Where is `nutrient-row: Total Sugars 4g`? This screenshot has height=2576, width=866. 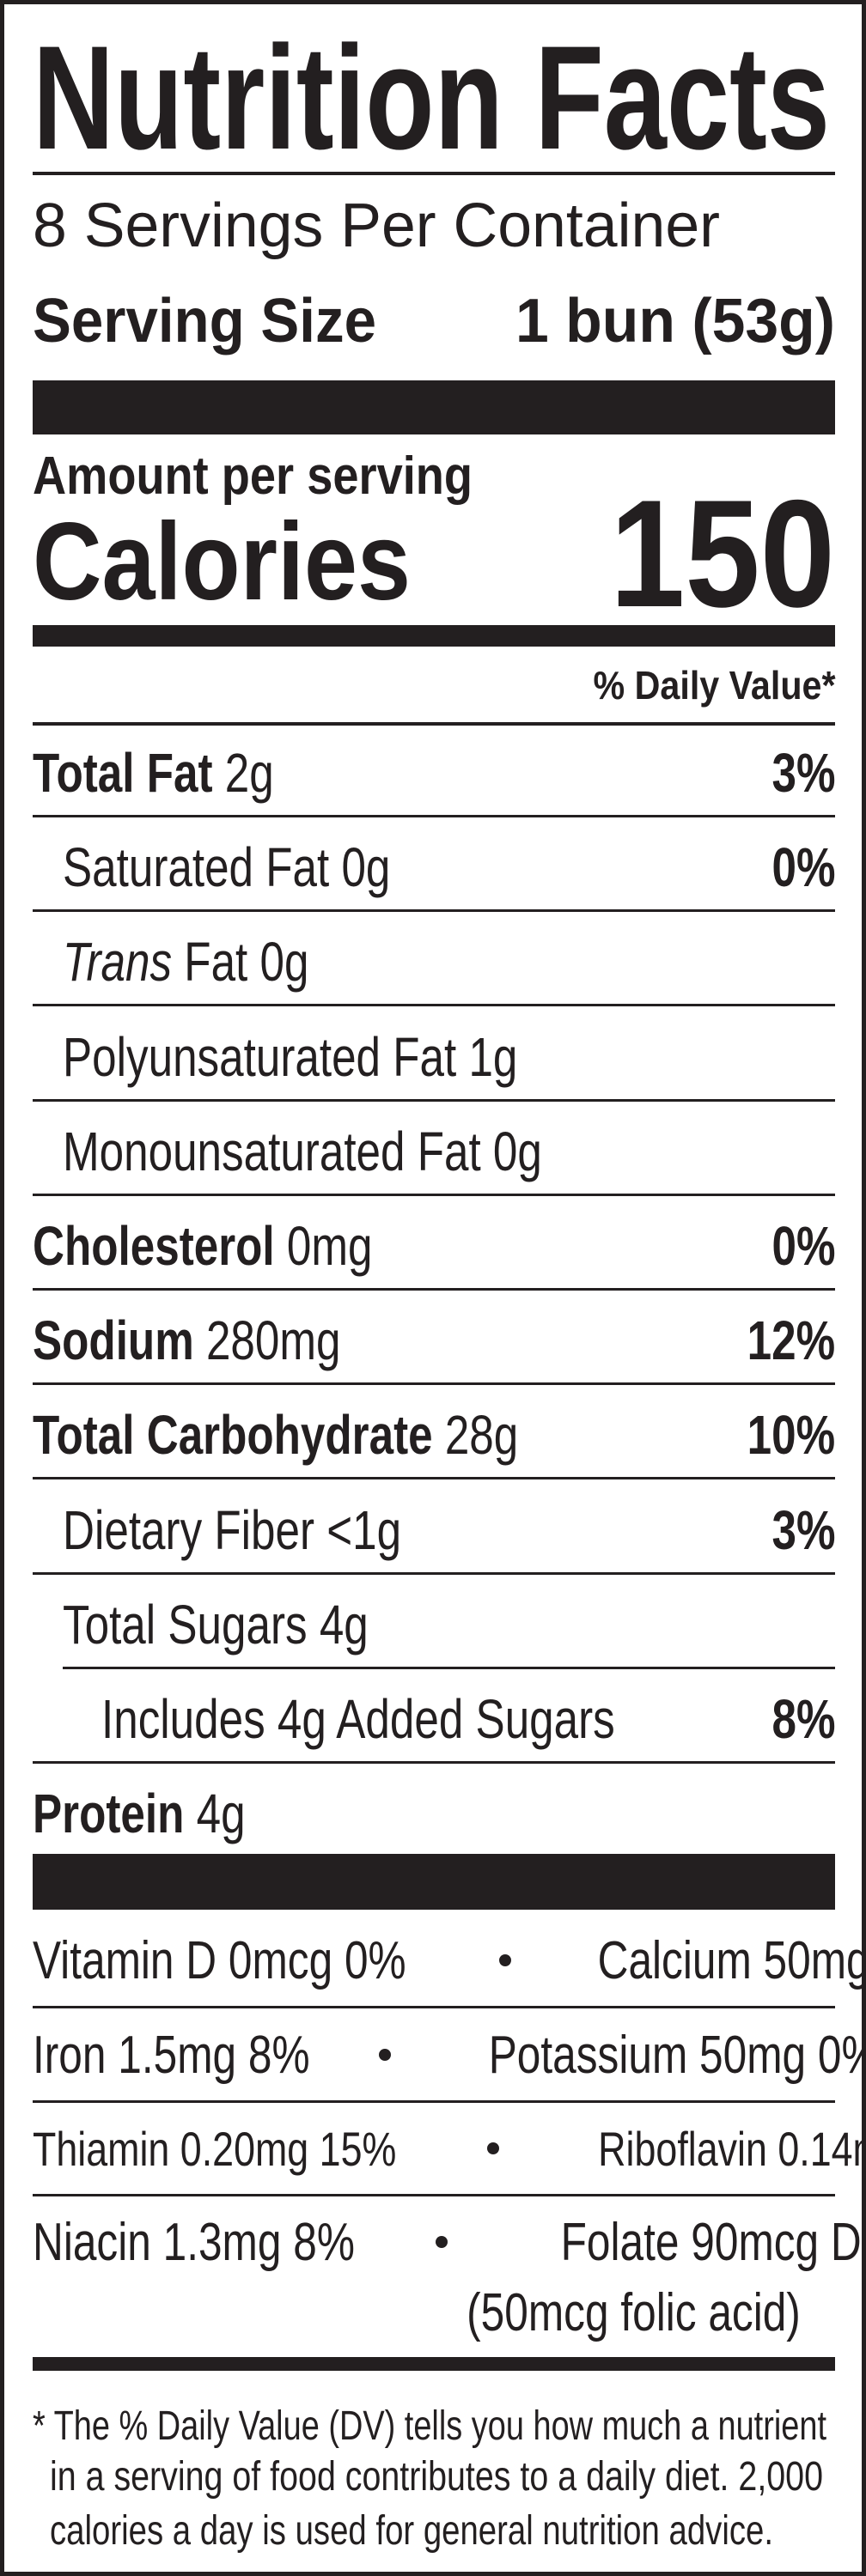
nutrient-row: Total Sugars 4g is located at coordinates (434, 1625).